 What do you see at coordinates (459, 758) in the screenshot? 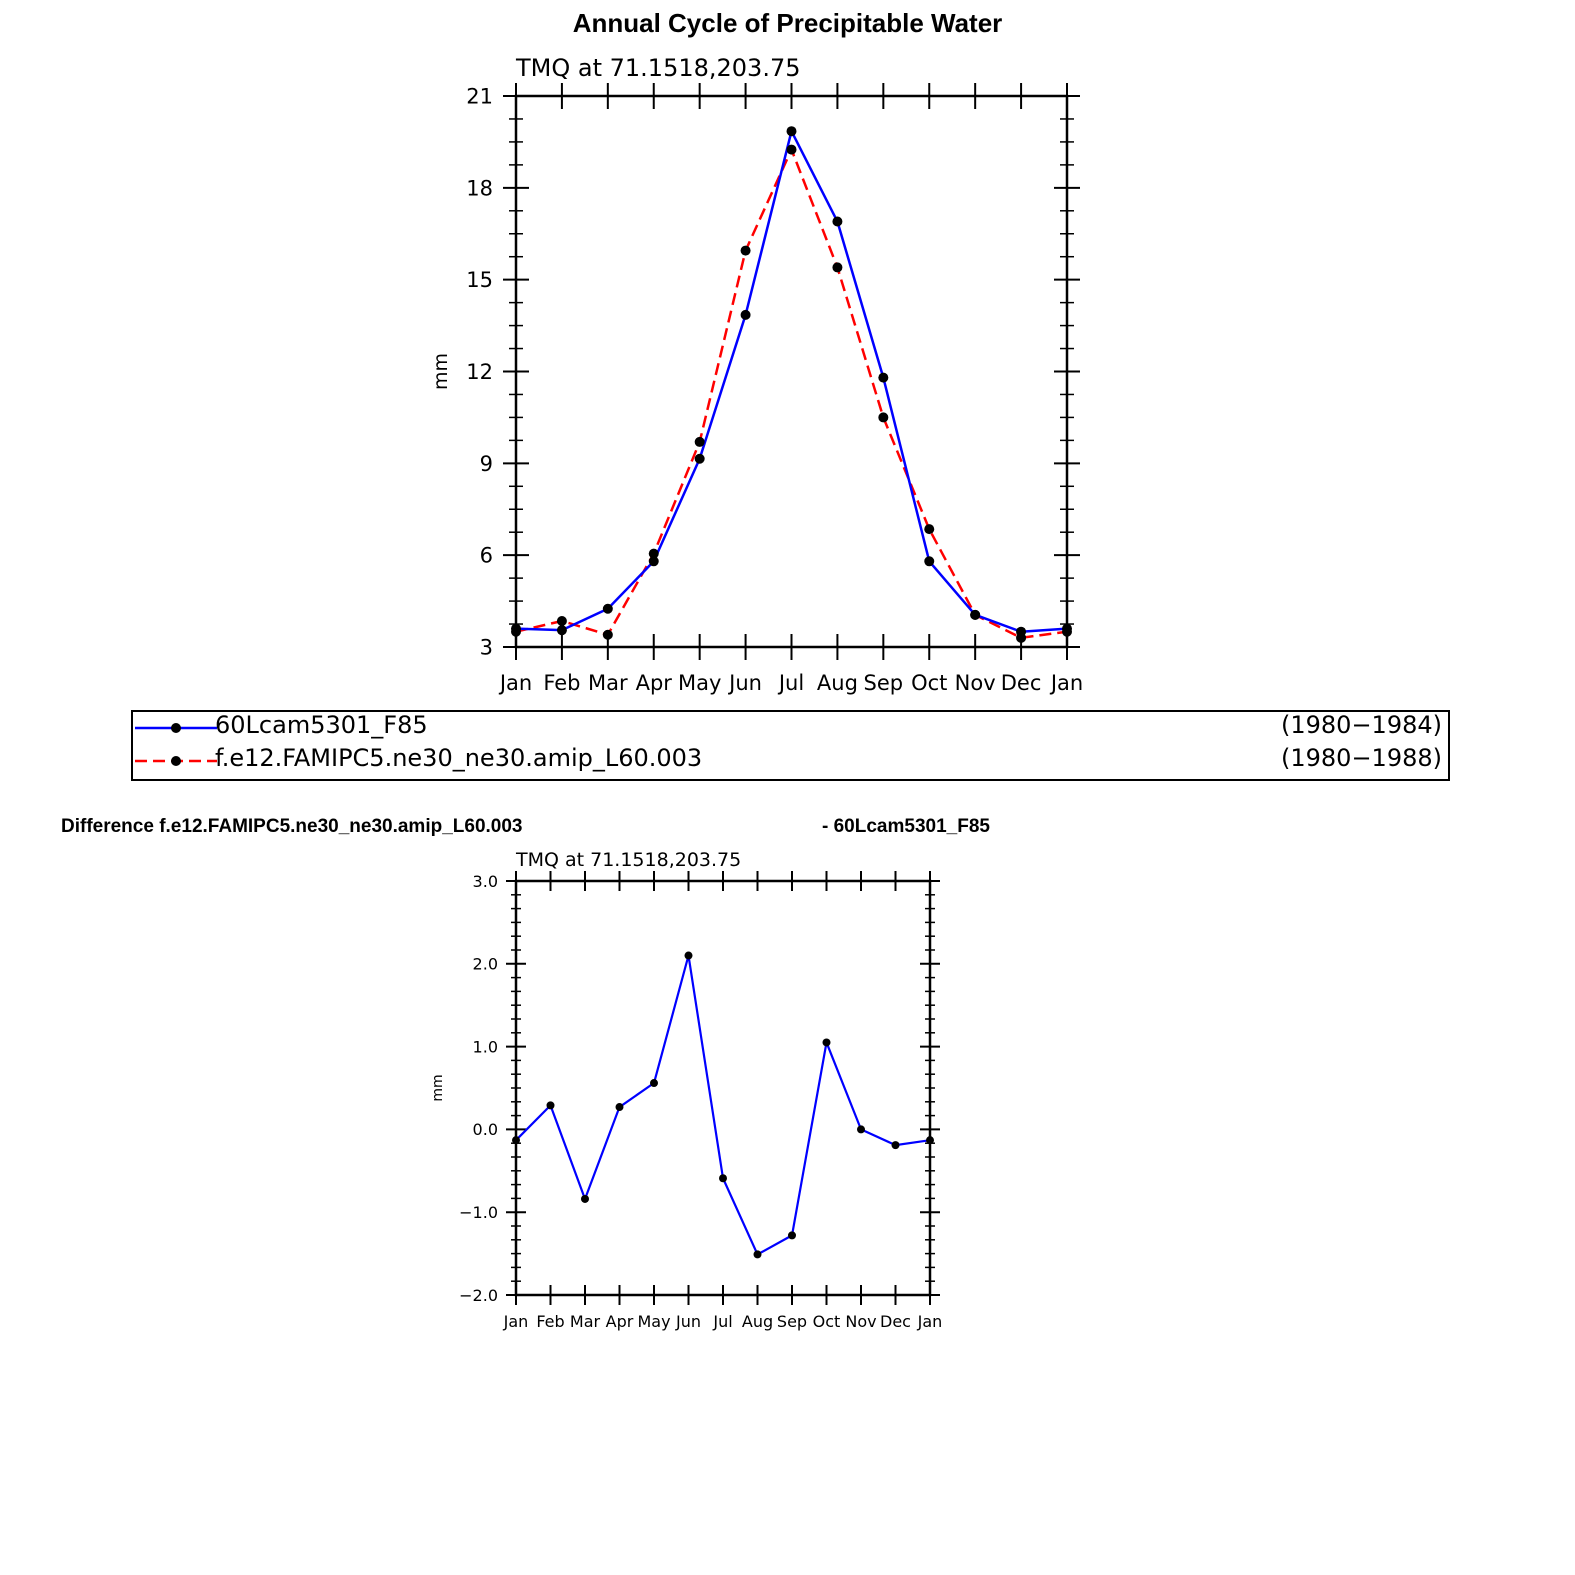
I see `legend-entry-name: f.e12.FAMIPC5.ne30_ne30.amip_L60.003` at bounding box center [459, 758].